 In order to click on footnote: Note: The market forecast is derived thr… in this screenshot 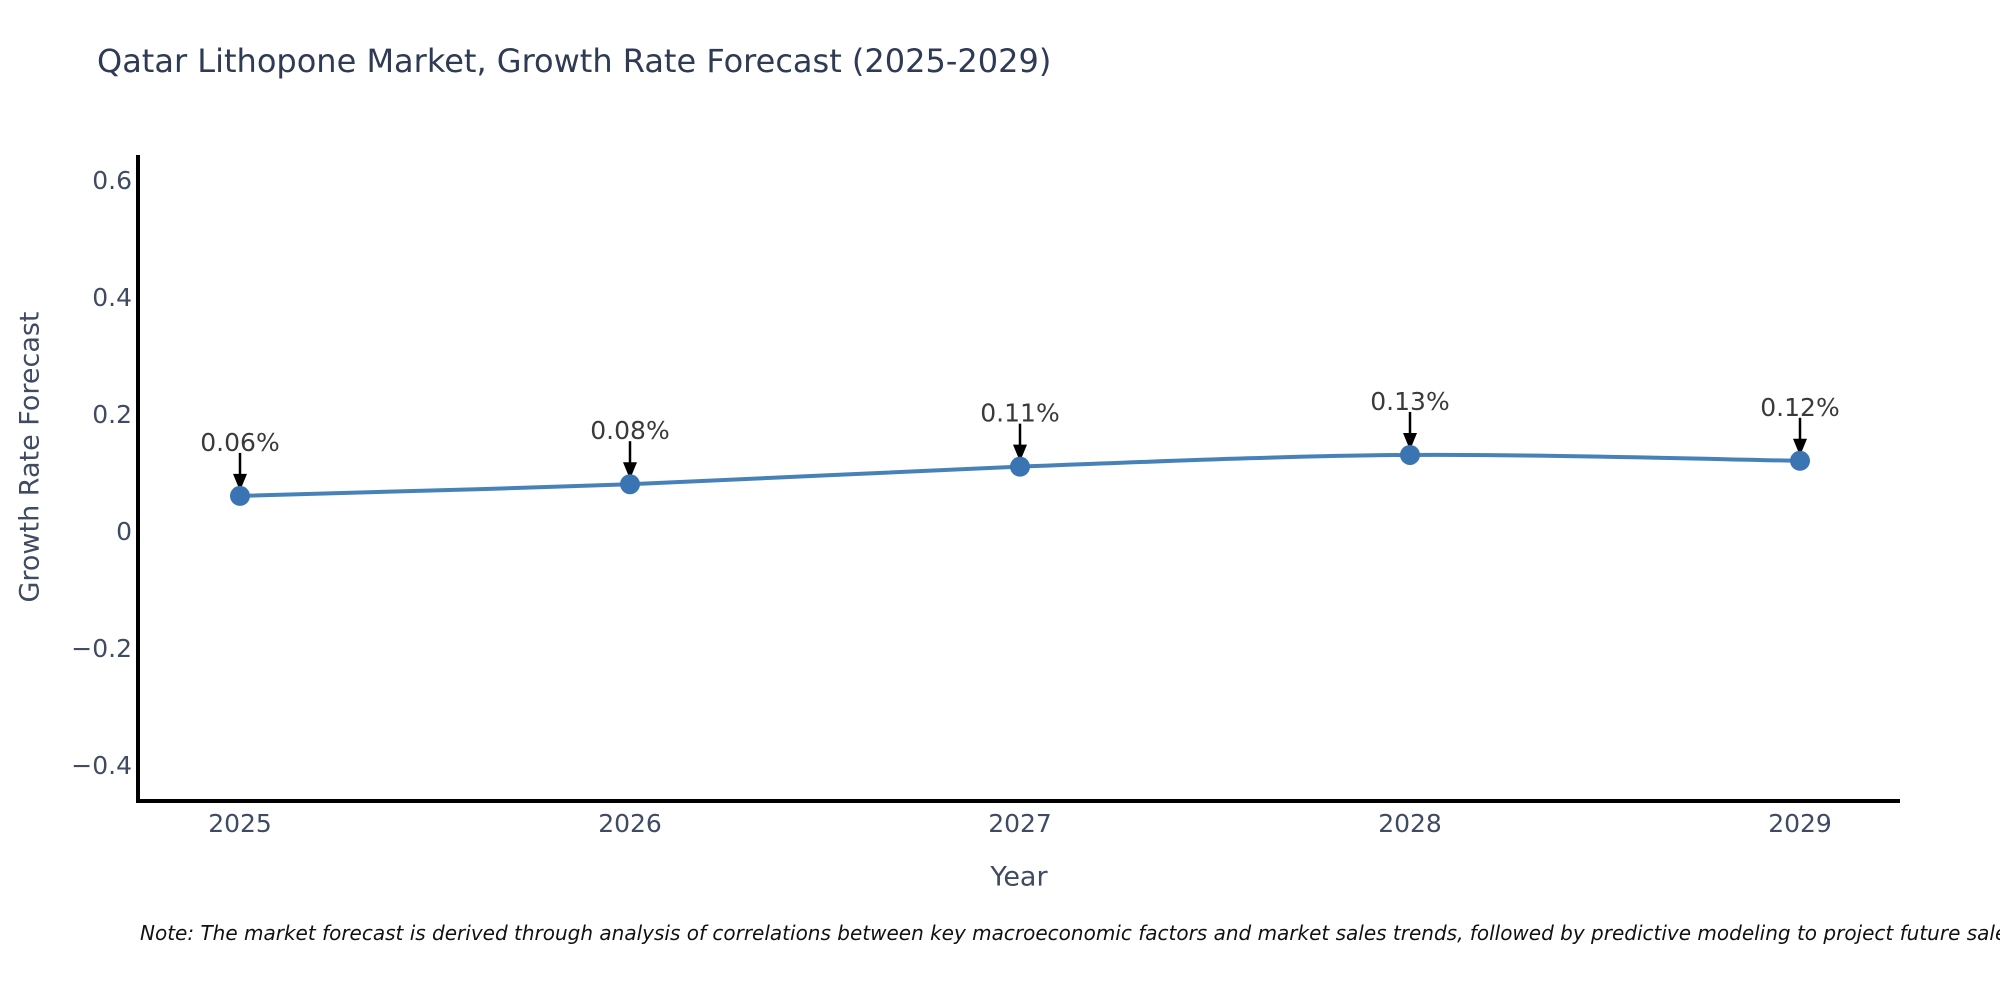, I will do `click(1070, 933)`.